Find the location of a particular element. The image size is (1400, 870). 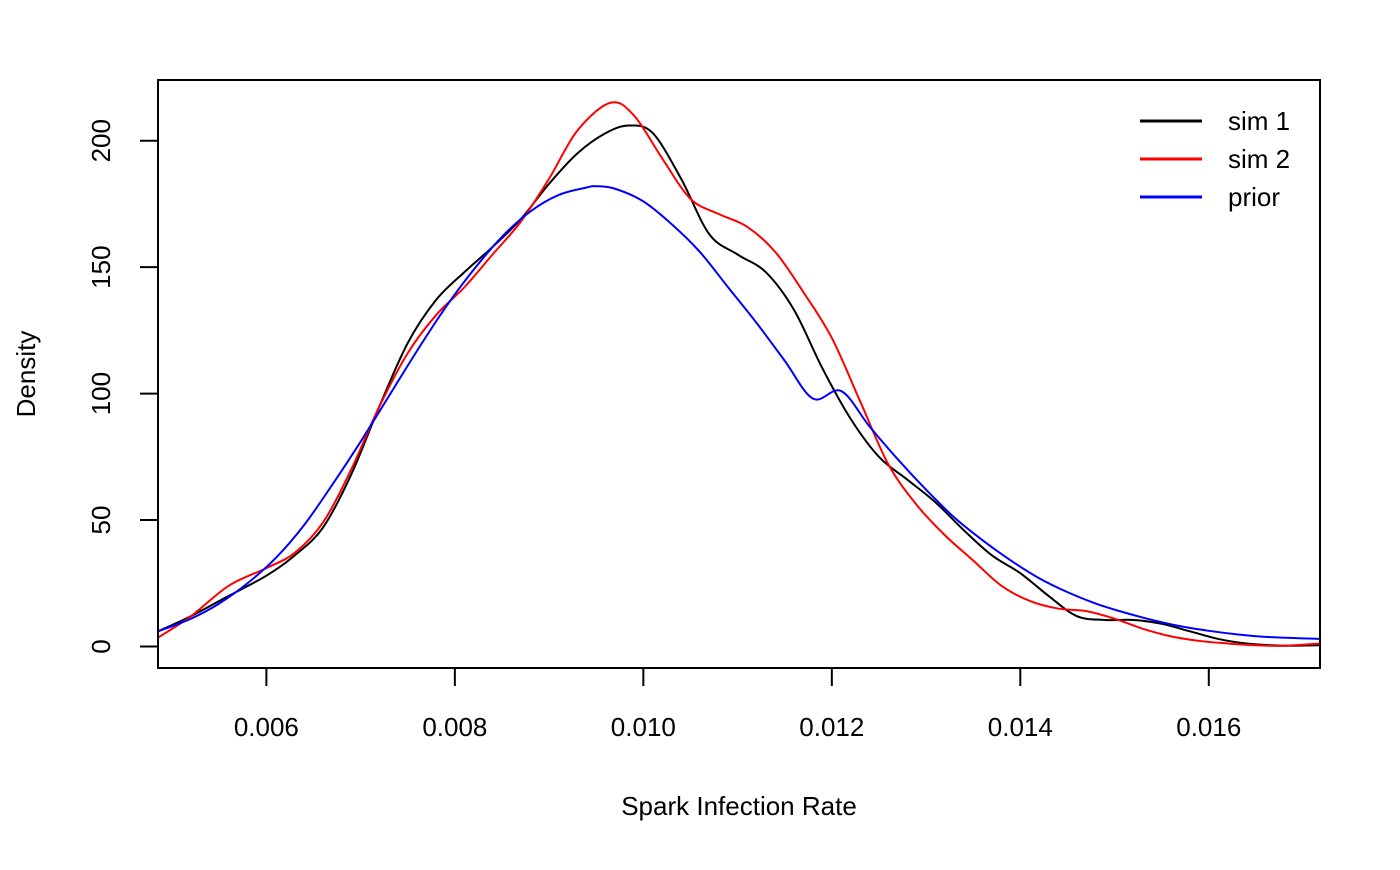

x-tick-label: 0.008 is located at coordinates (454, 727).